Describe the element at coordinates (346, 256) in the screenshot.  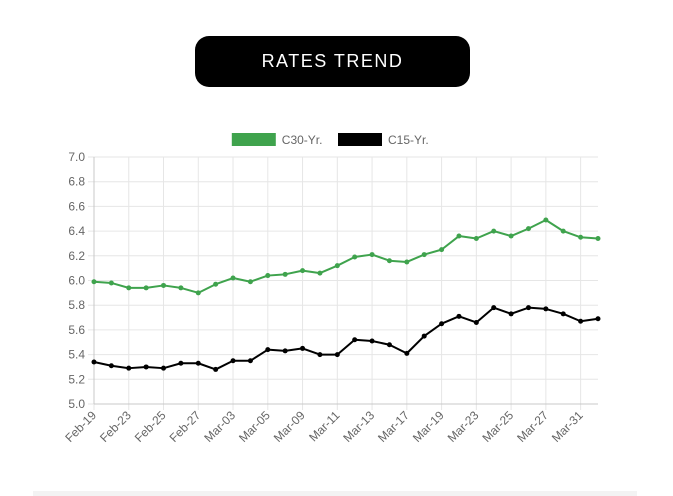
I see `series-line-c30-yr` at that location.